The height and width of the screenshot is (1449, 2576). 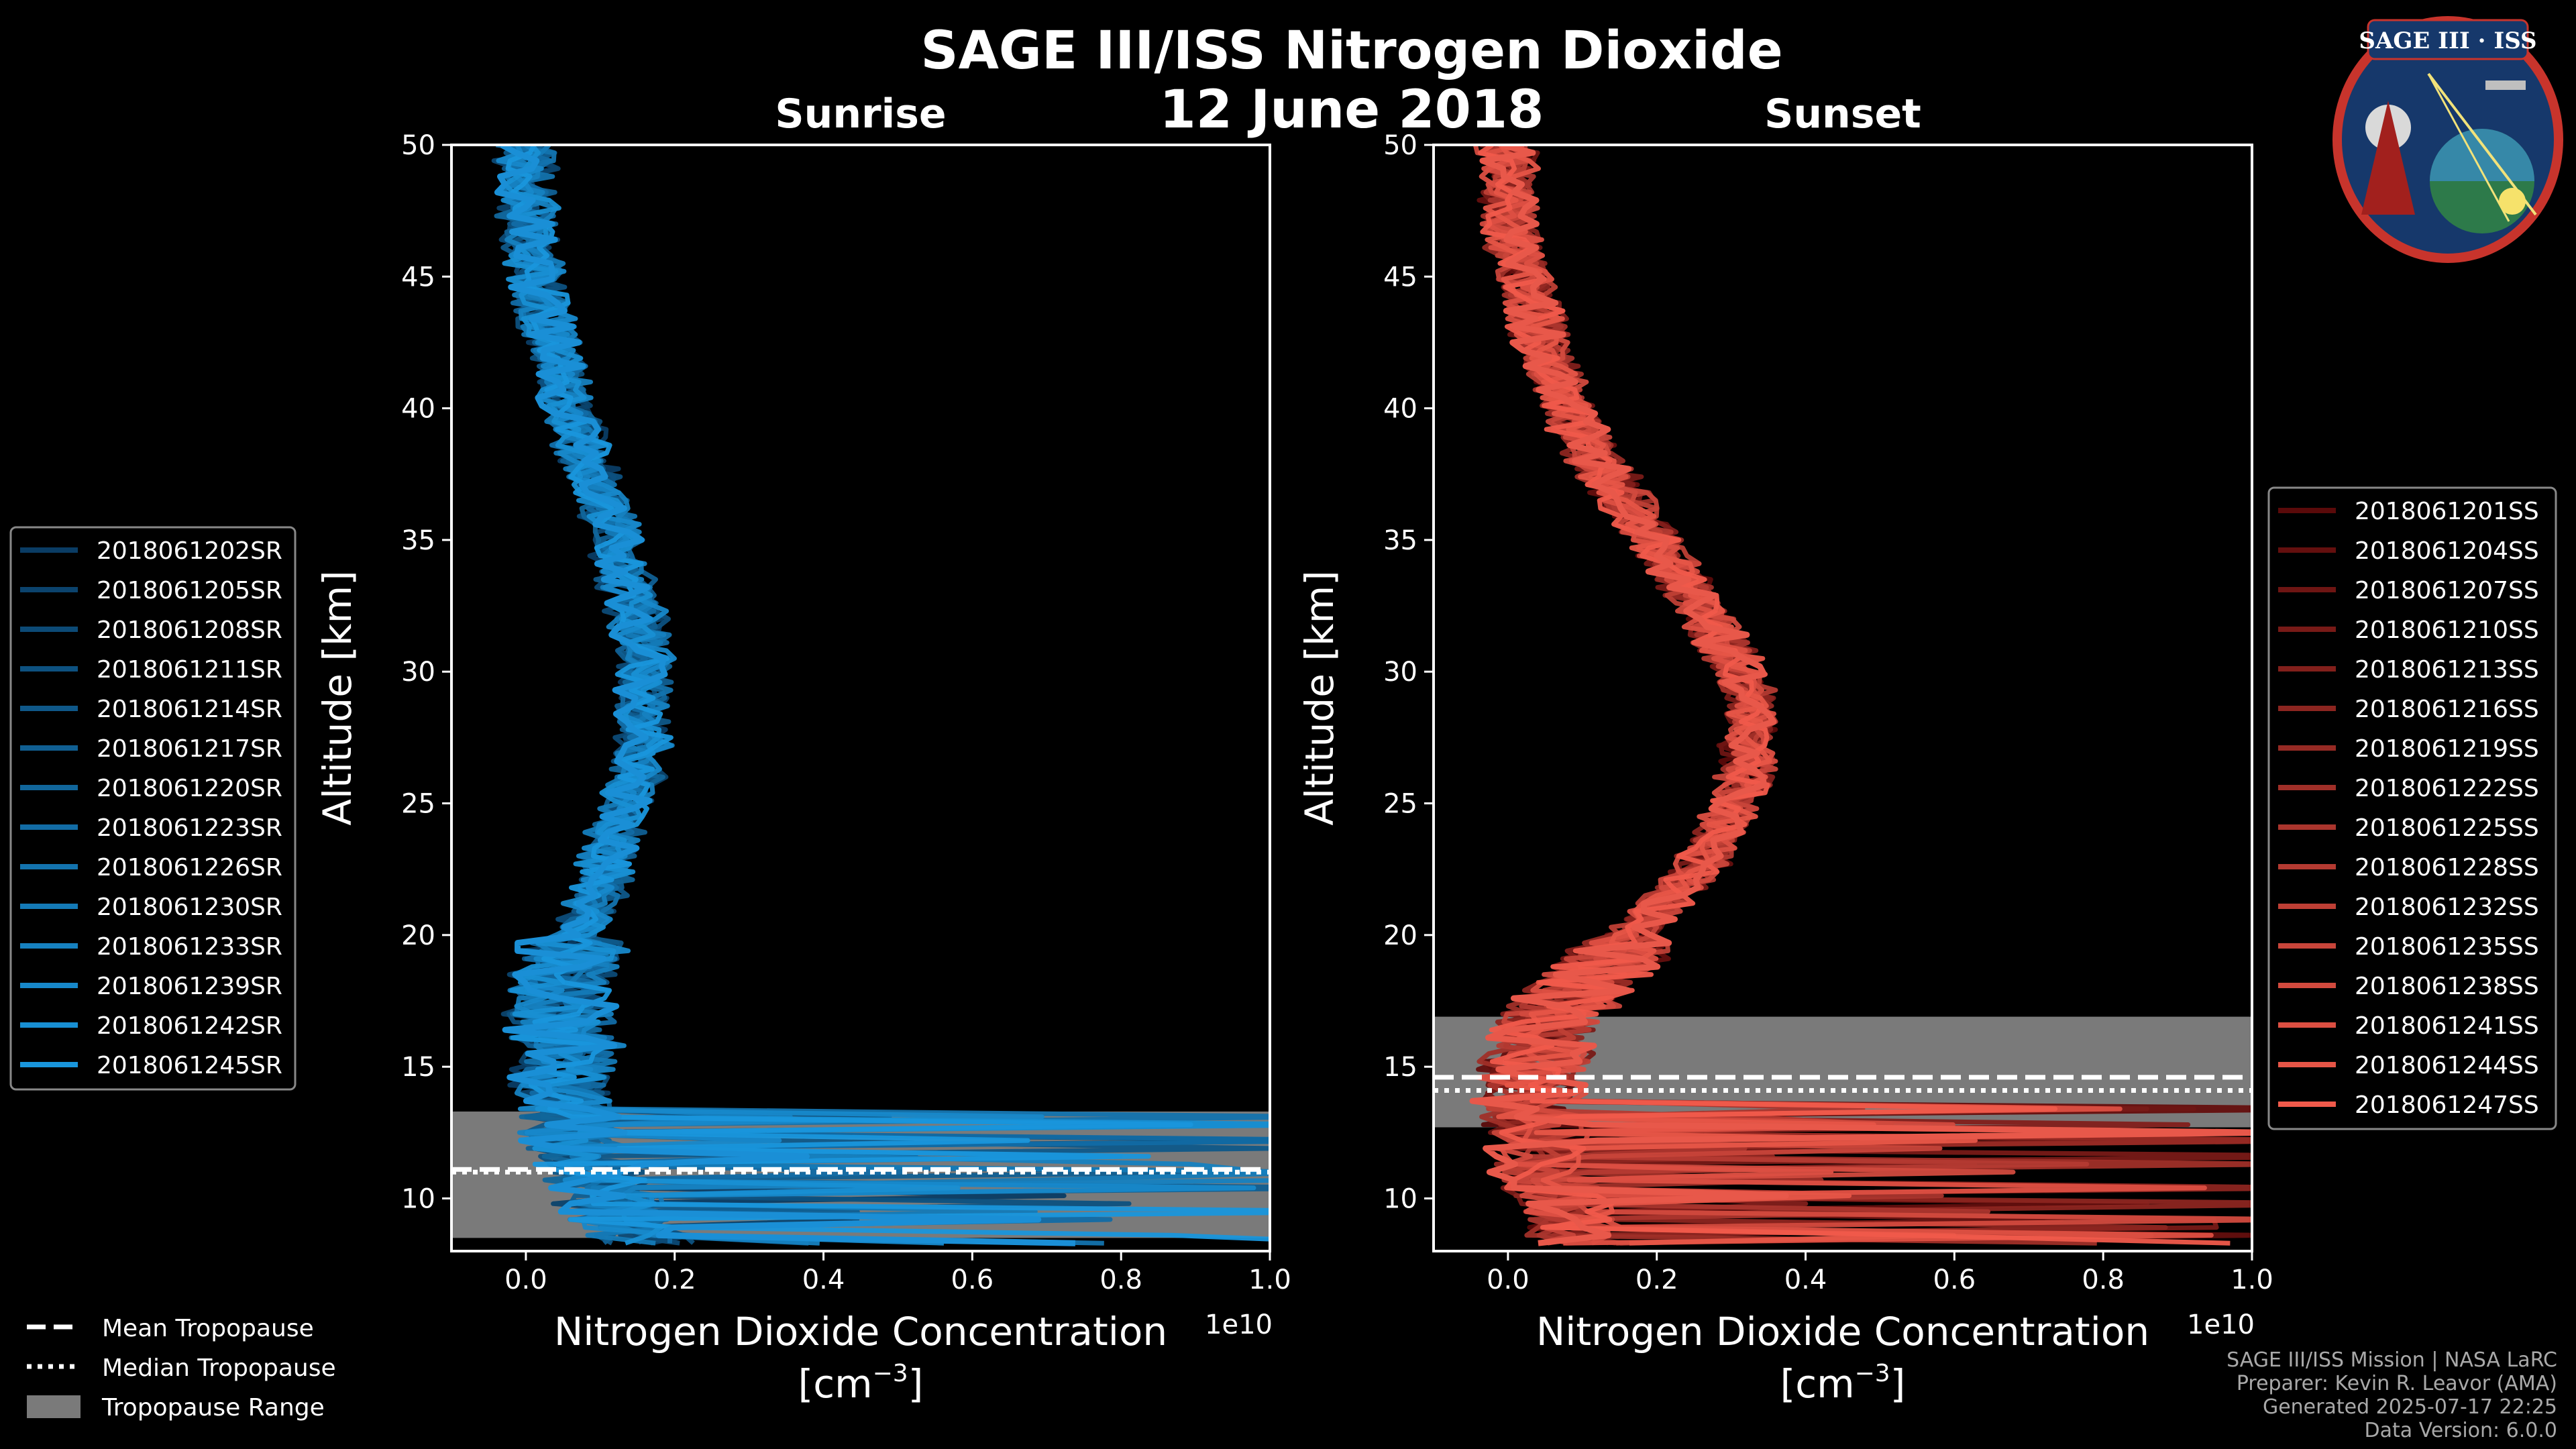 I want to click on sage-logo: SAGE III · ISS, so click(x=2447, y=139).